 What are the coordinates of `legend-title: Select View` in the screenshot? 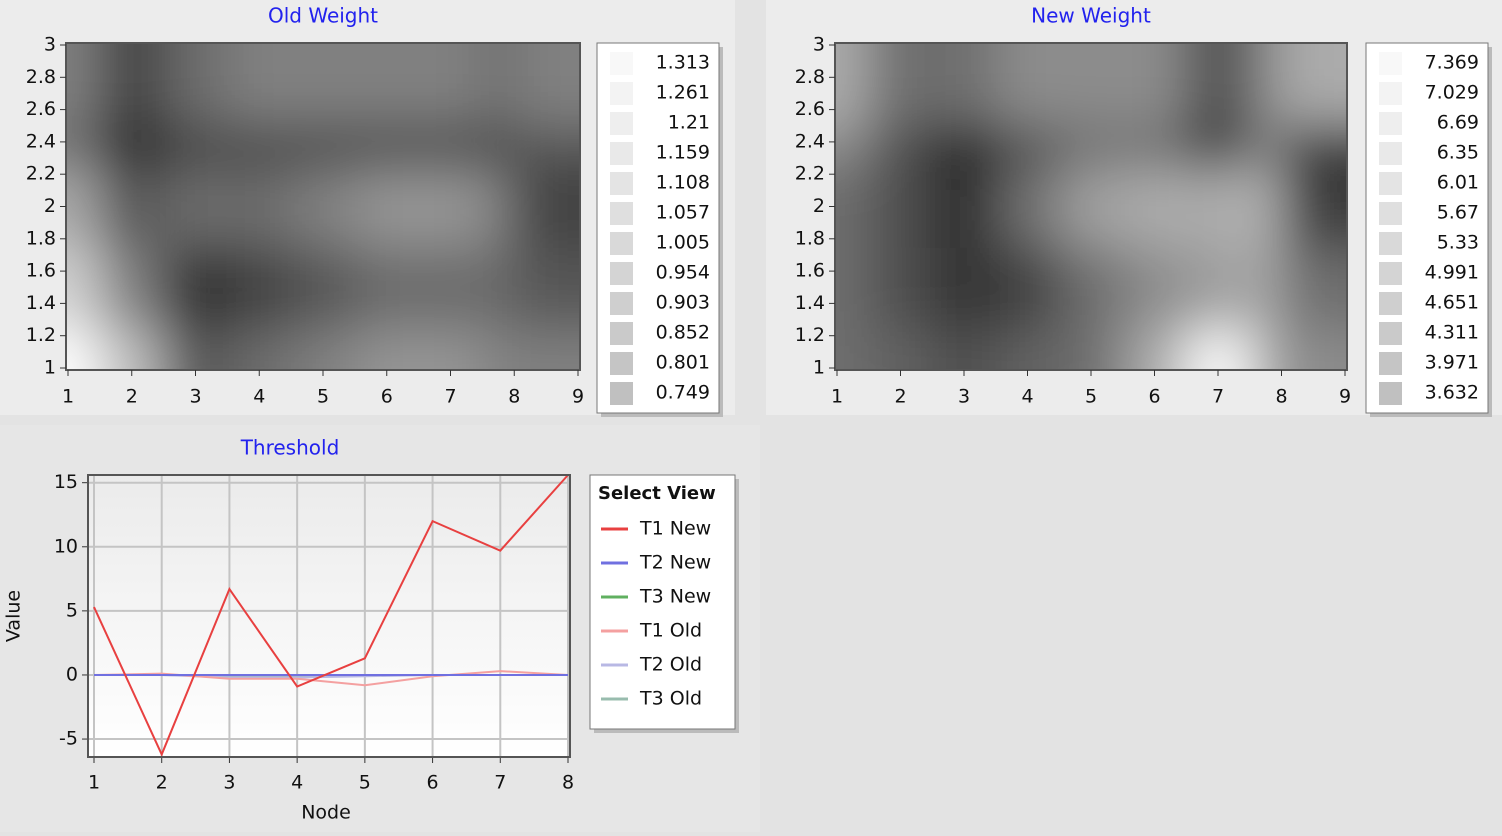 It's located at (657, 493).